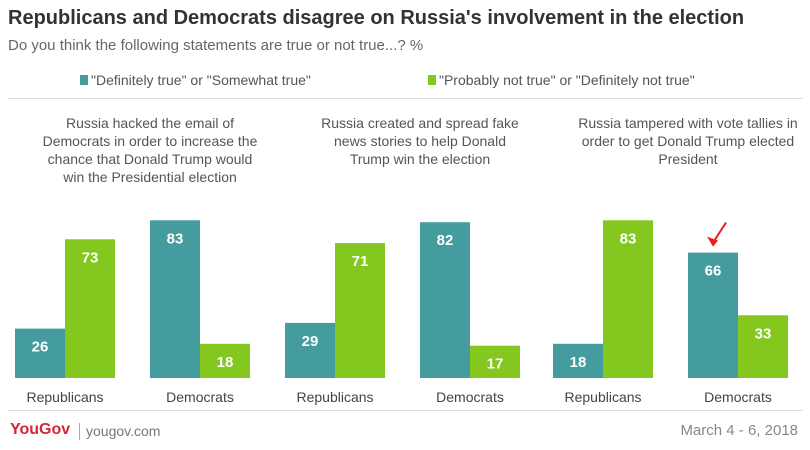 This screenshot has width=810, height=450. Describe the element at coordinates (712, 241) in the screenshot. I see `annotation-arrow-head` at that location.